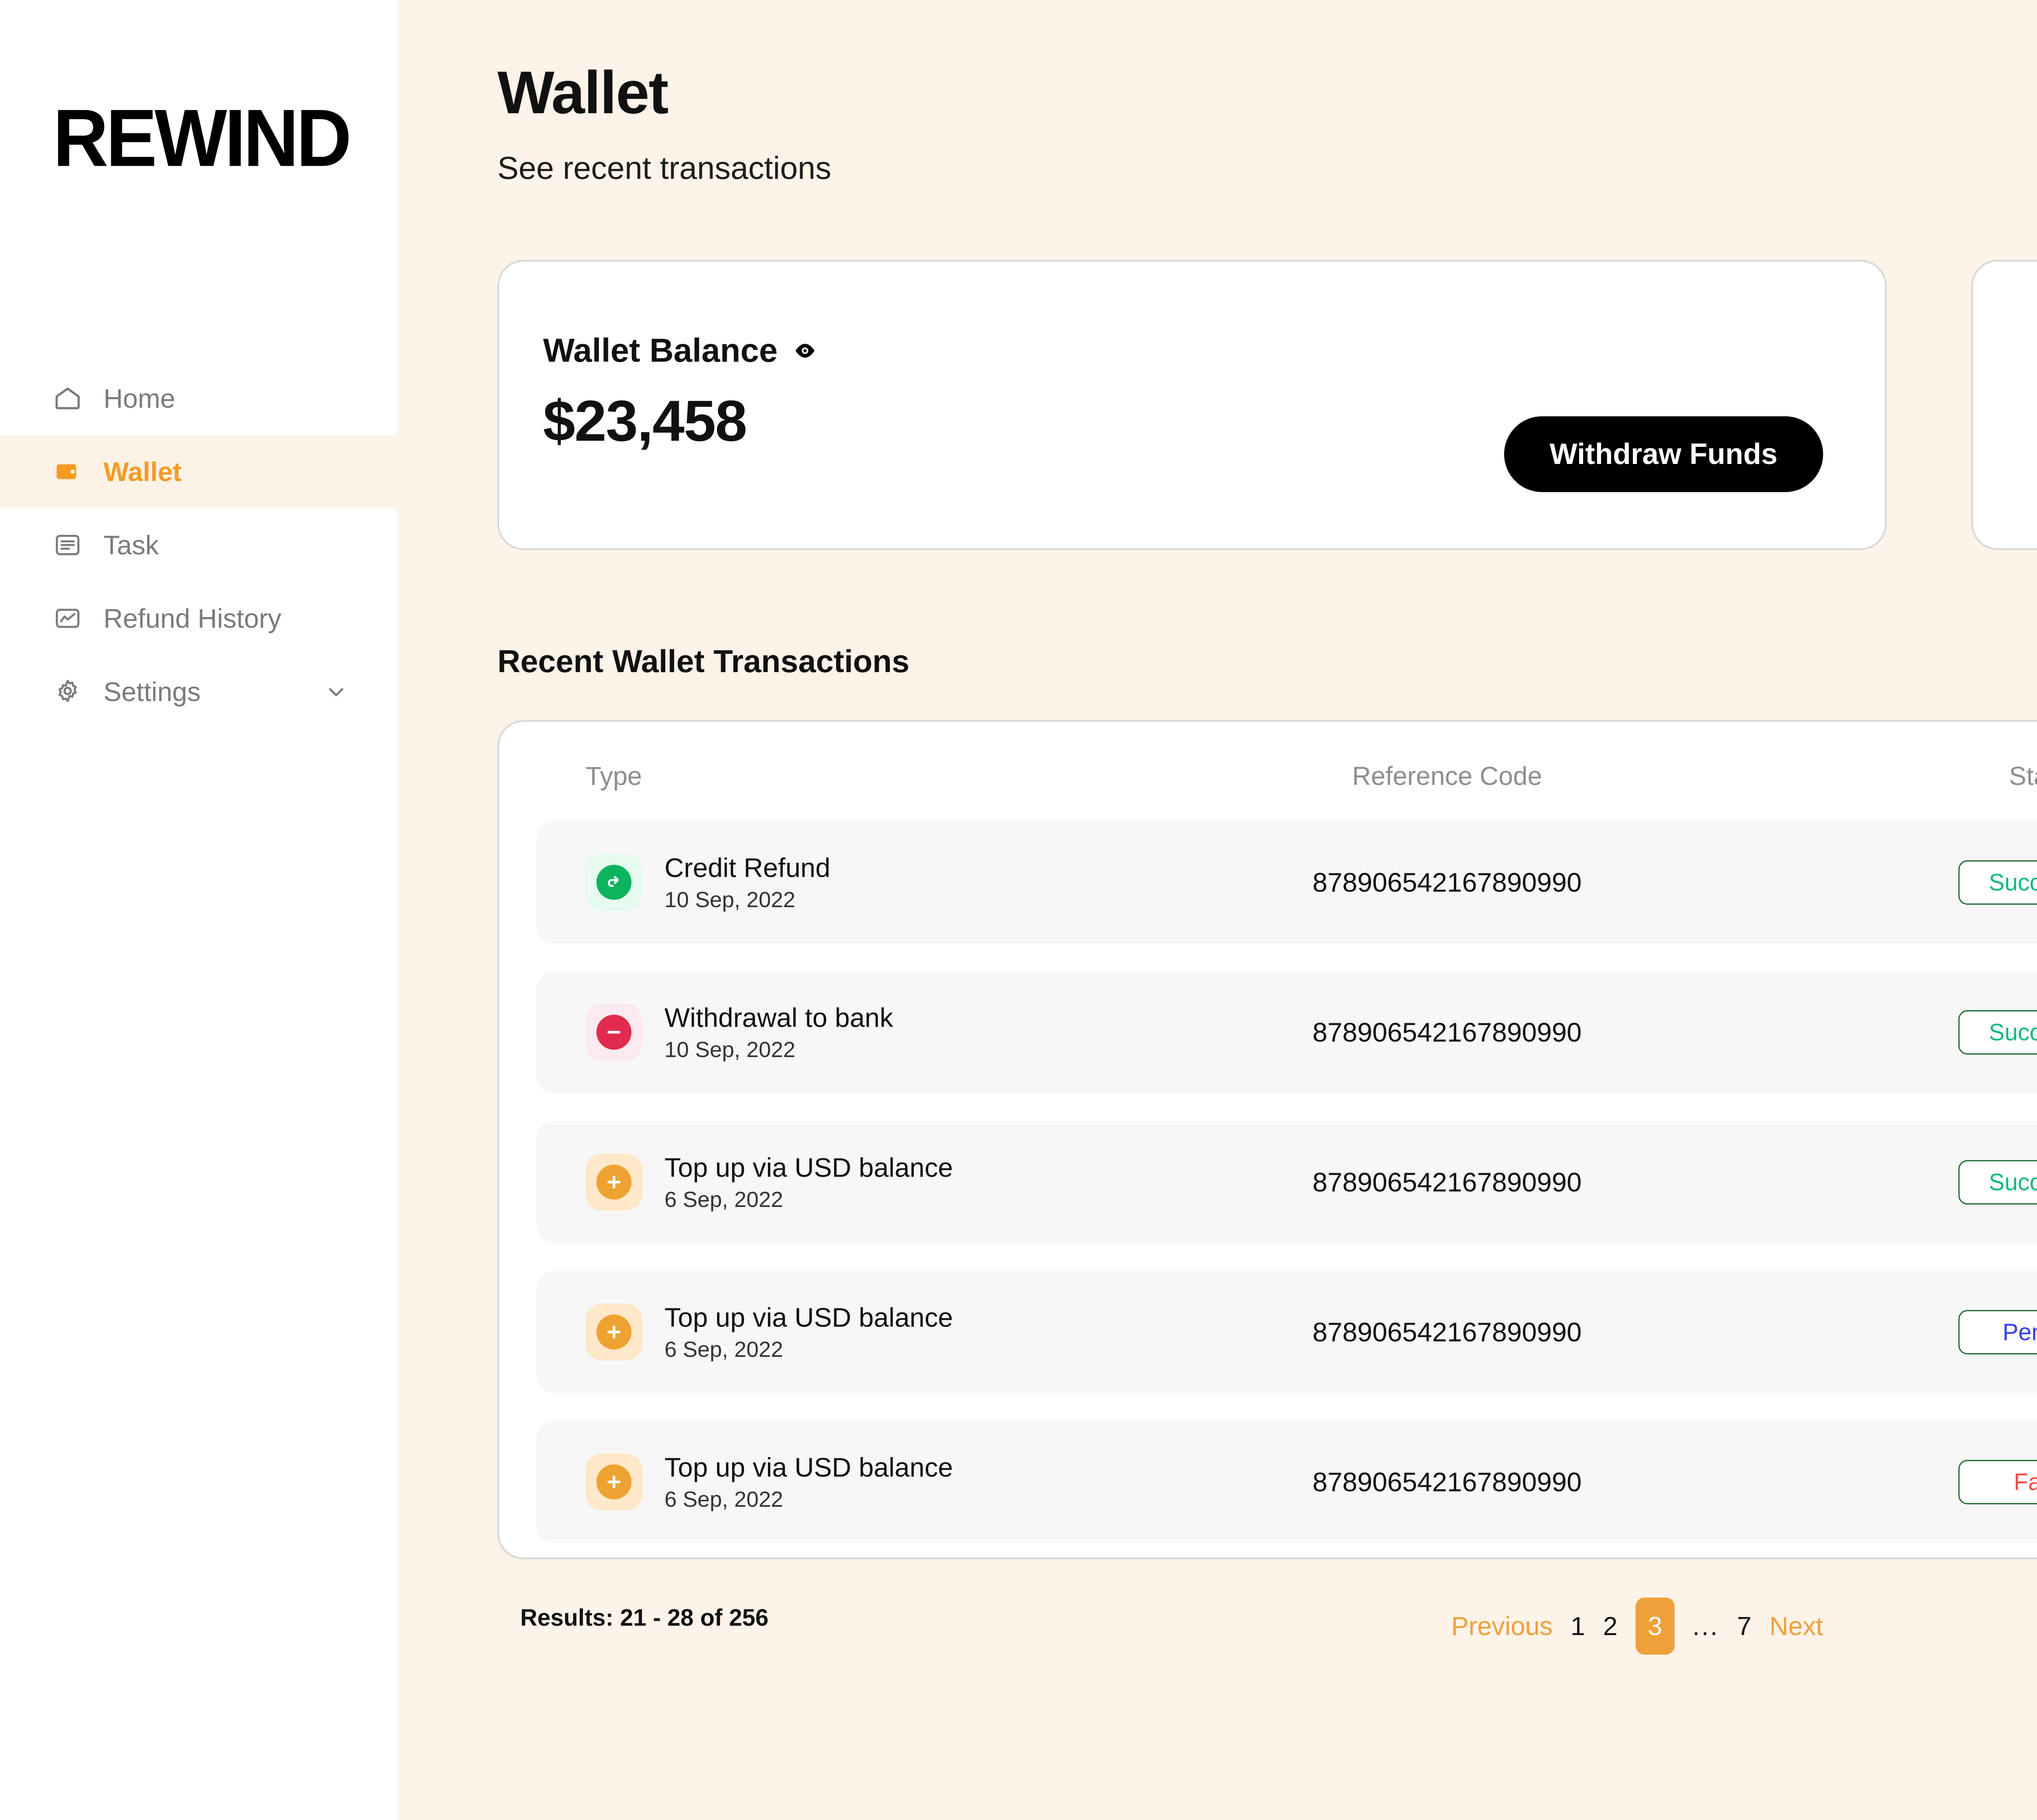 The height and width of the screenshot is (1820, 2037). Describe the element at coordinates (152, 692) in the screenshot. I see `sidebar-item-label: Settings` at that location.